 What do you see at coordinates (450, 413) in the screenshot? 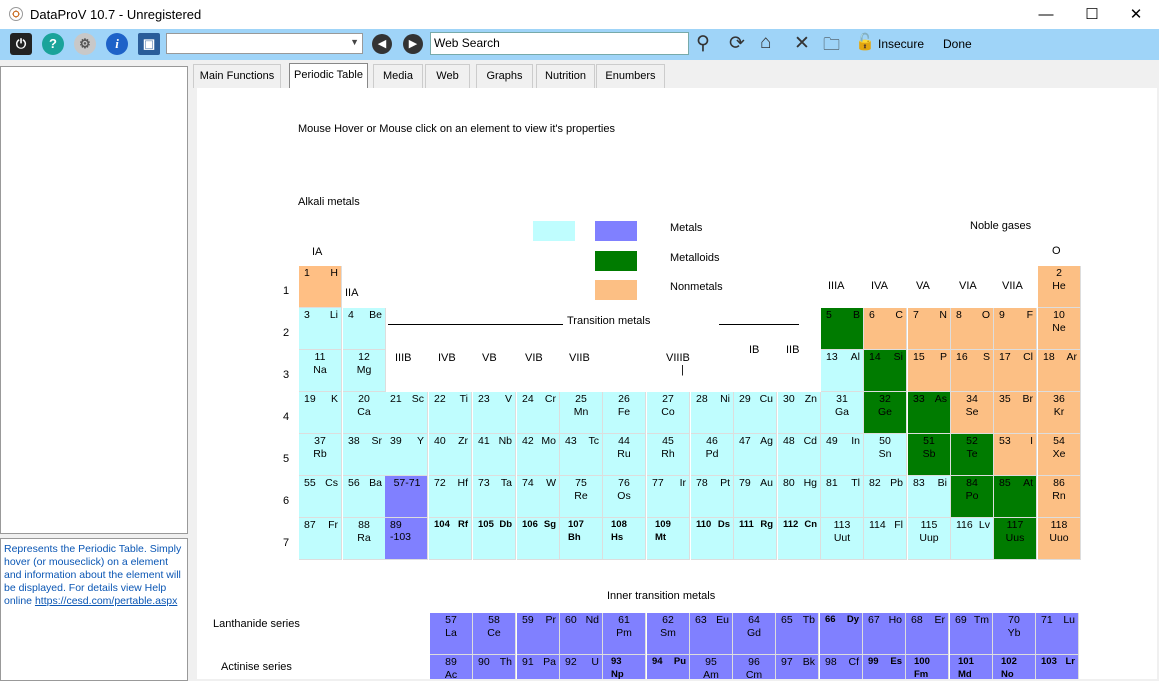
I see `element-ti: 22 Ti` at bounding box center [450, 413].